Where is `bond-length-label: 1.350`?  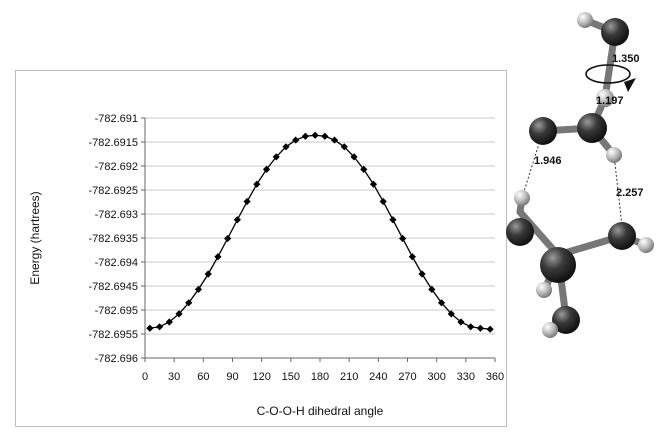
bond-length-label: 1.350 is located at coordinates (626, 59).